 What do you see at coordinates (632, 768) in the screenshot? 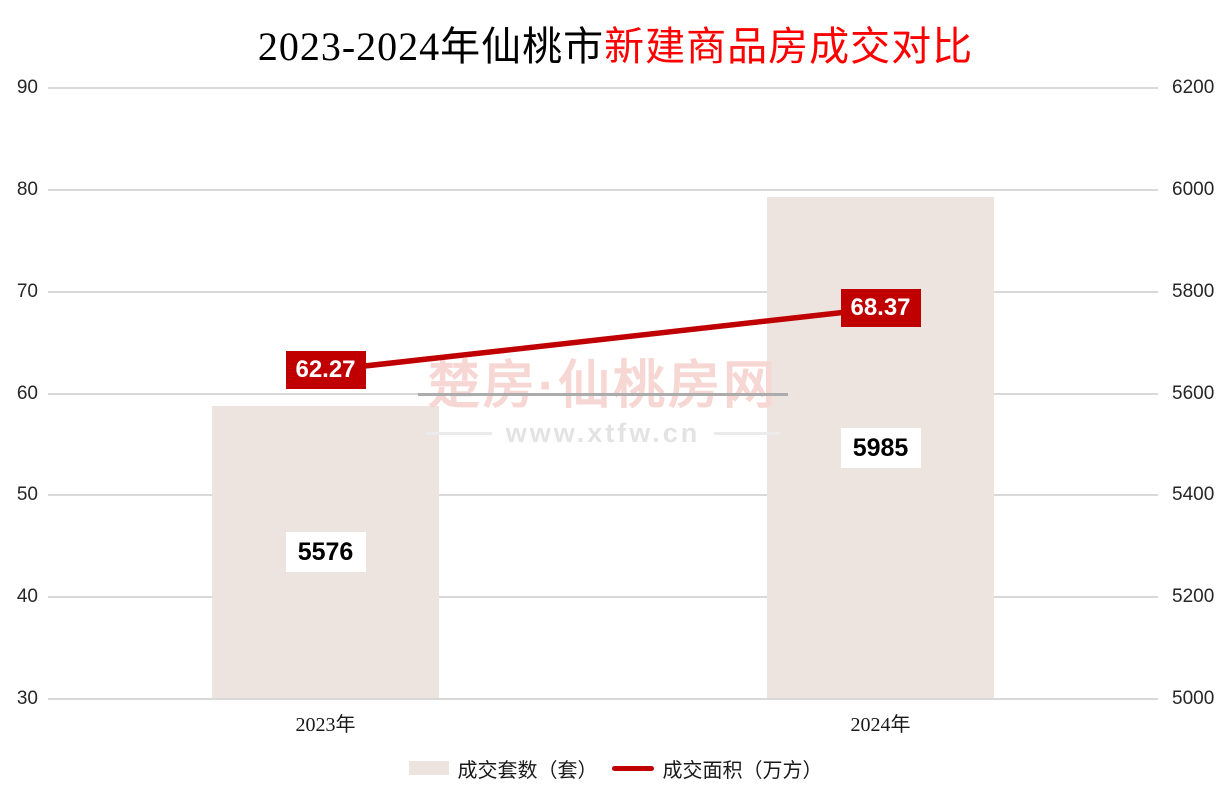
I see `line-series-swatch` at bounding box center [632, 768].